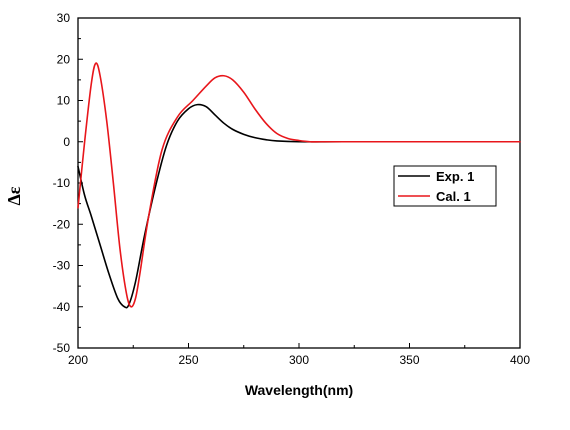 Image resolution: width=570 pixels, height=430 pixels. What do you see at coordinates (62, 348) in the screenshot?
I see `y-tick-label: -50` at bounding box center [62, 348].